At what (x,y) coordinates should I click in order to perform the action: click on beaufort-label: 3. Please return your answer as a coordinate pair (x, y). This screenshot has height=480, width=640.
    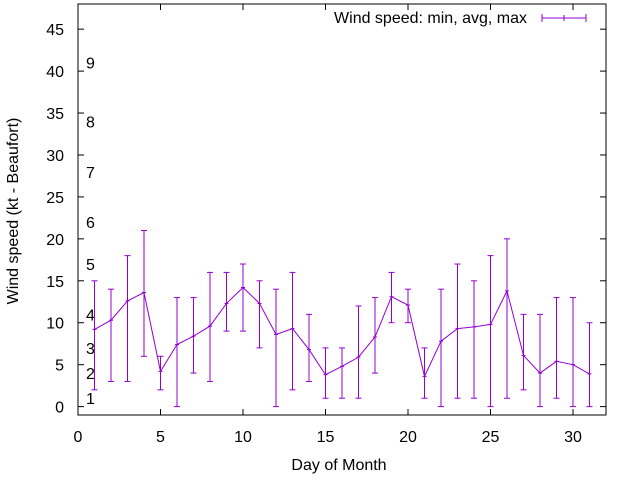
    Looking at the image, I should click on (90, 349).